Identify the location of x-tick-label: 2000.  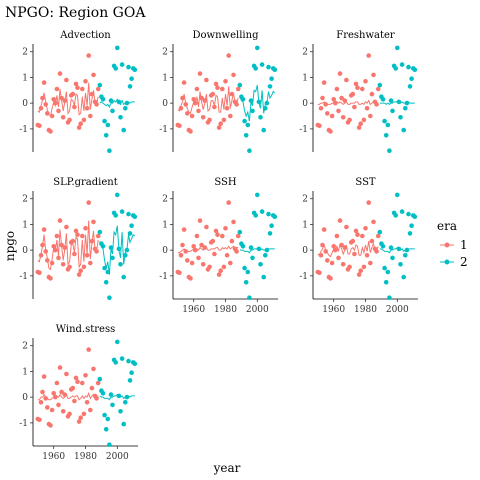
(117, 457).